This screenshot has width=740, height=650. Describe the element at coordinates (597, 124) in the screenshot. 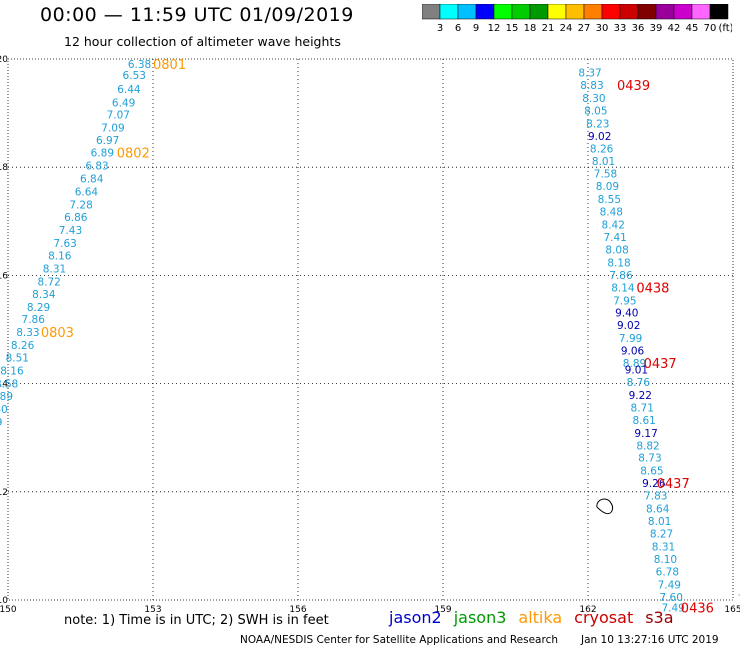

I see `data-point-label: 8.23` at that location.